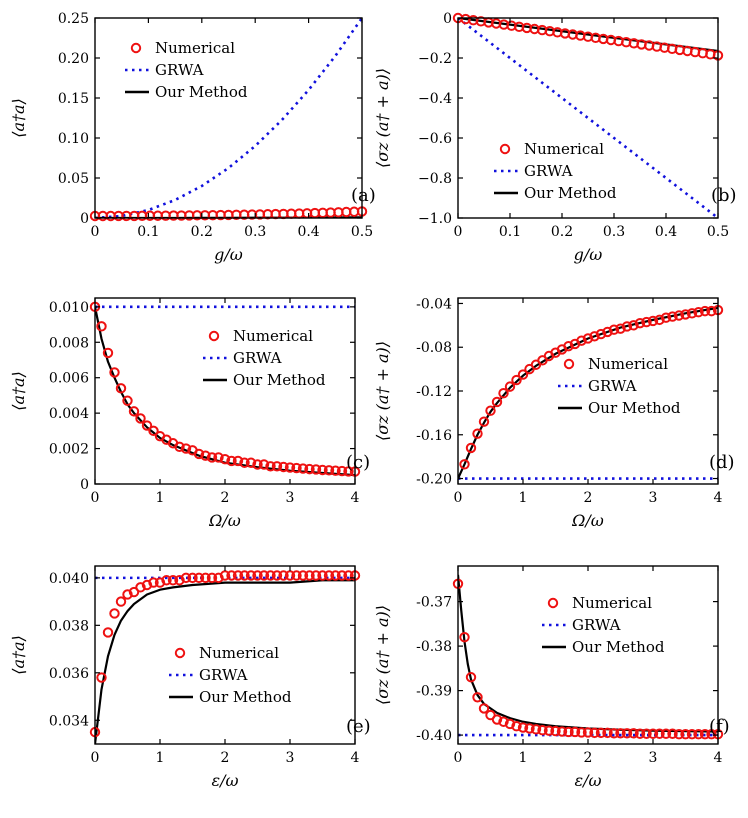  What do you see at coordinates (435, 179) in the screenshot?
I see `y-tick-label-b: −0.8` at bounding box center [435, 179].